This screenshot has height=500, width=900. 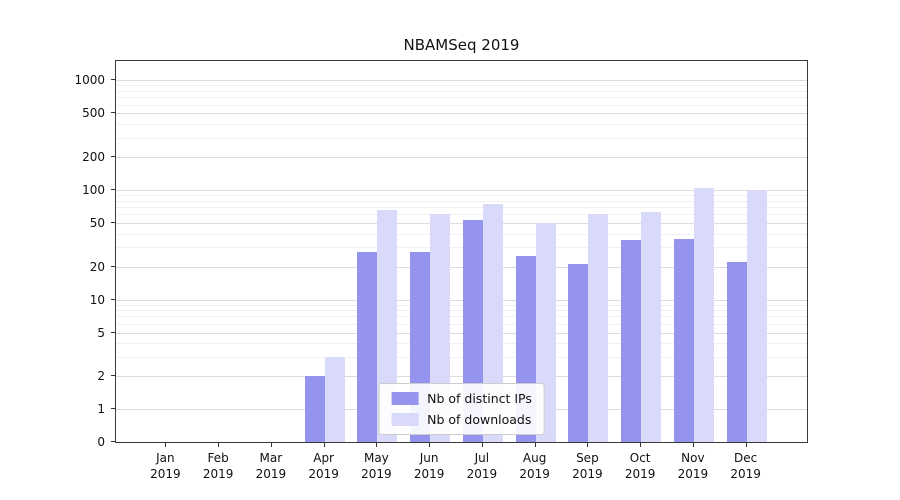 I want to click on x-tick-month: Aug, so click(x=534, y=458).